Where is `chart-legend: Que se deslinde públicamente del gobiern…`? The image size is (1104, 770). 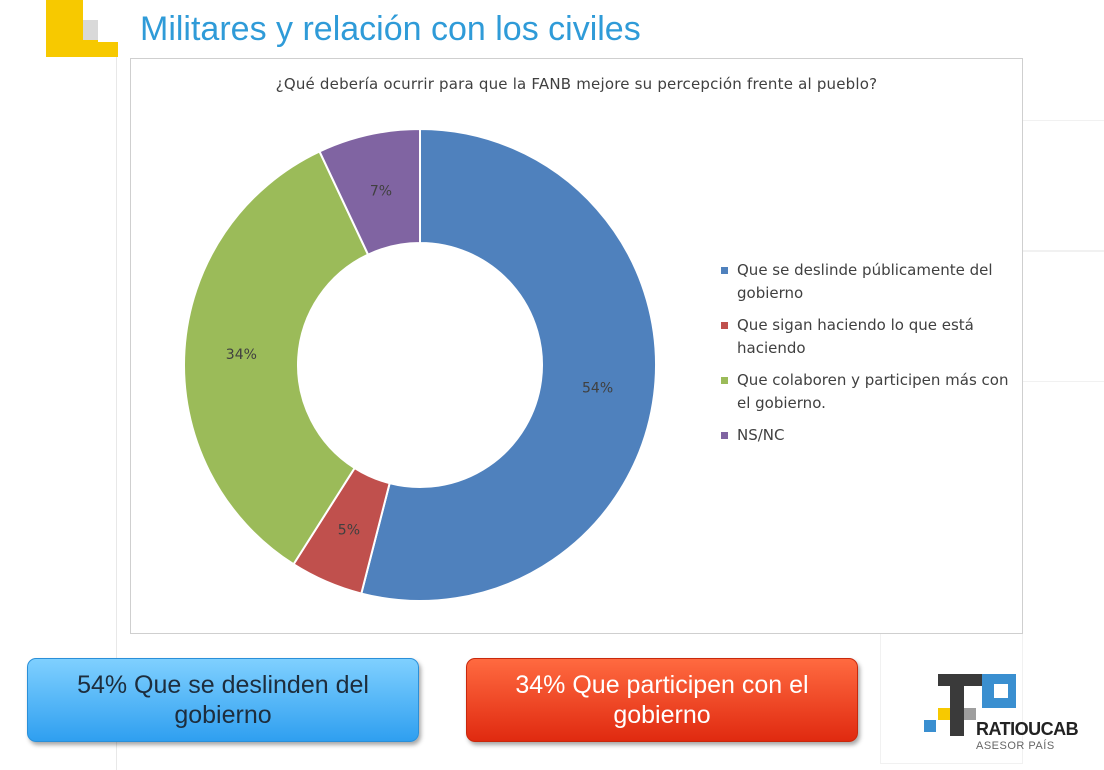 chart-legend: Que se deslinde públicamente del gobiern… is located at coordinates (871, 357).